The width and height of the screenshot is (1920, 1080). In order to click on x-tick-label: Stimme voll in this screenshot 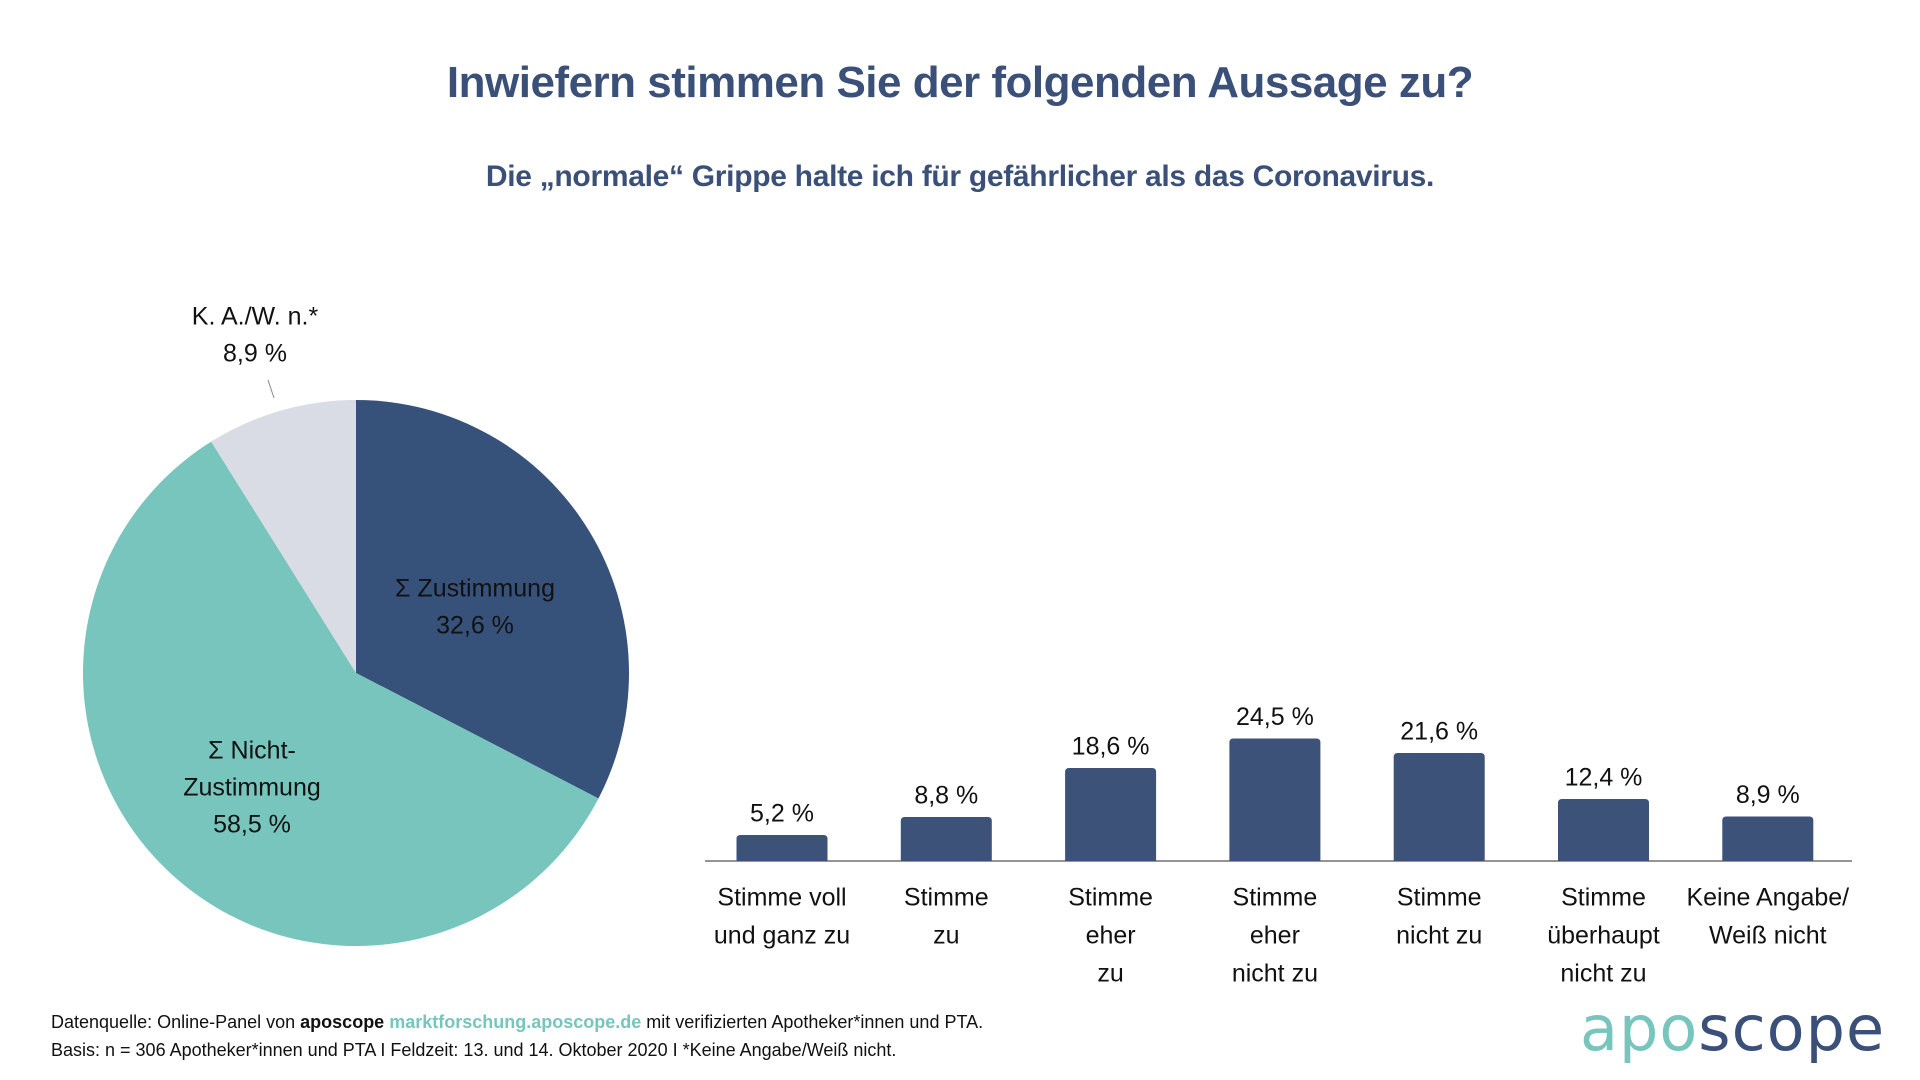, I will do `click(781, 898)`.